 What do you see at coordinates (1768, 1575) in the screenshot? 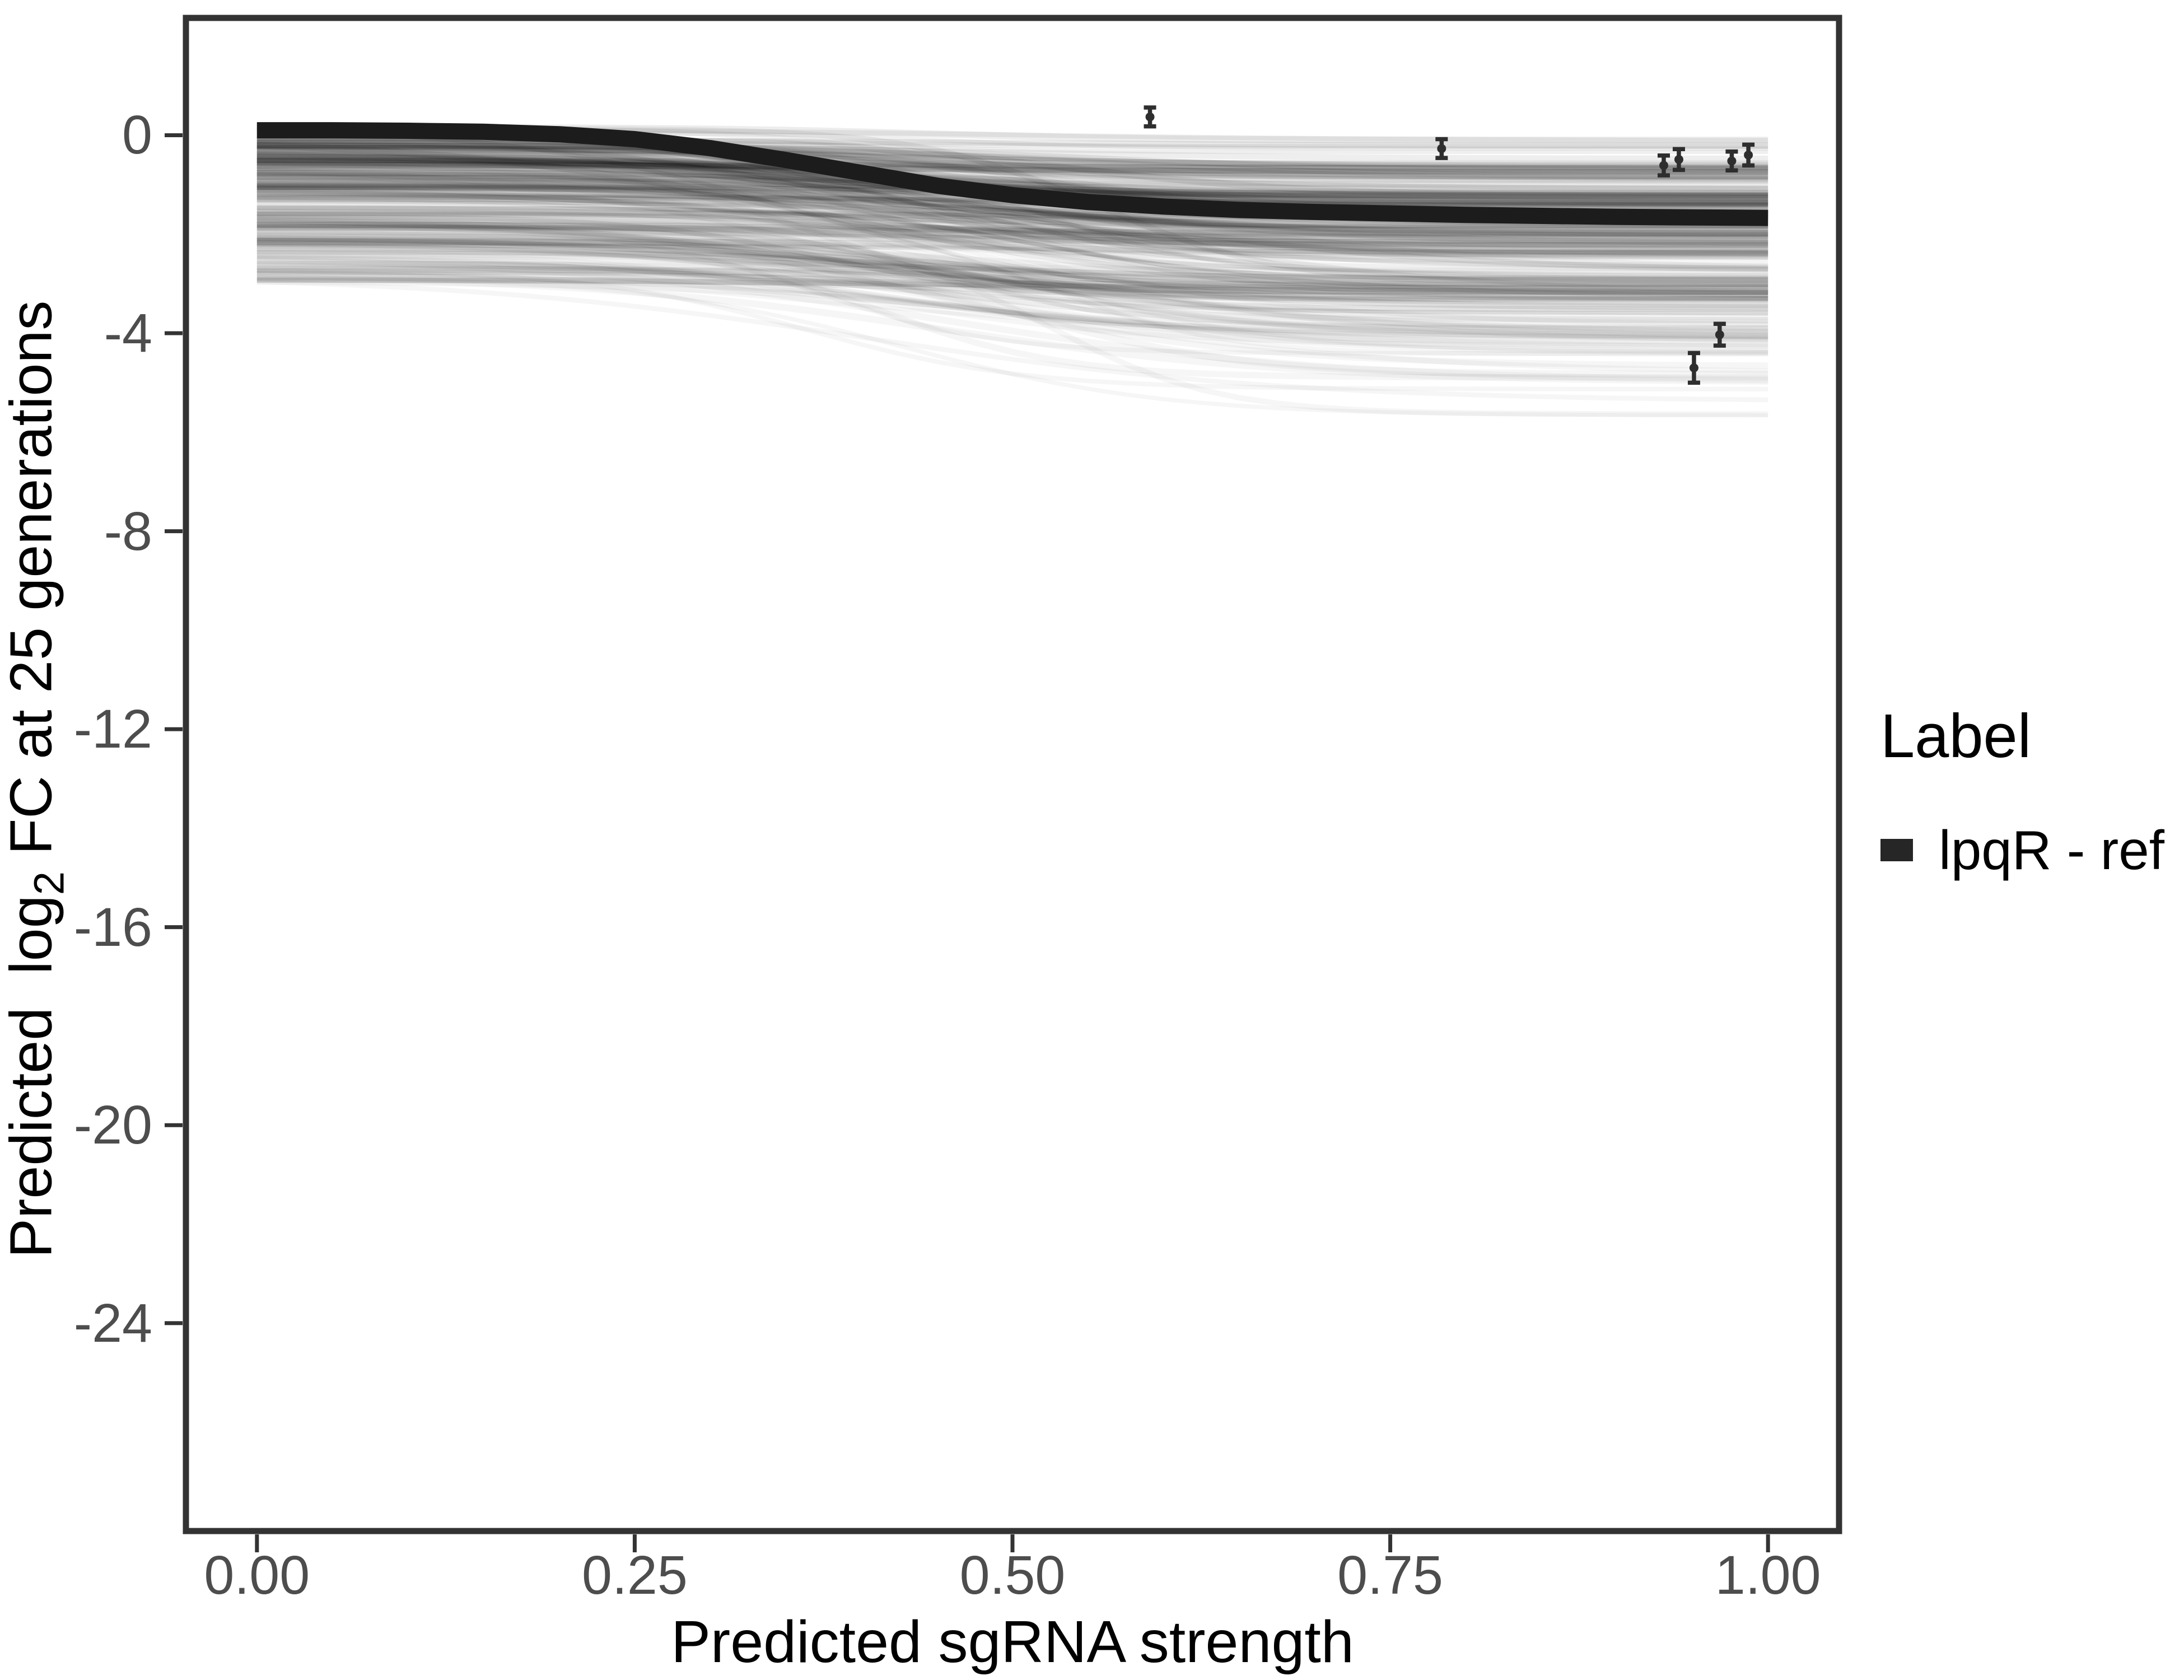
I see `x-tick-label: 1.00` at bounding box center [1768, 1575].